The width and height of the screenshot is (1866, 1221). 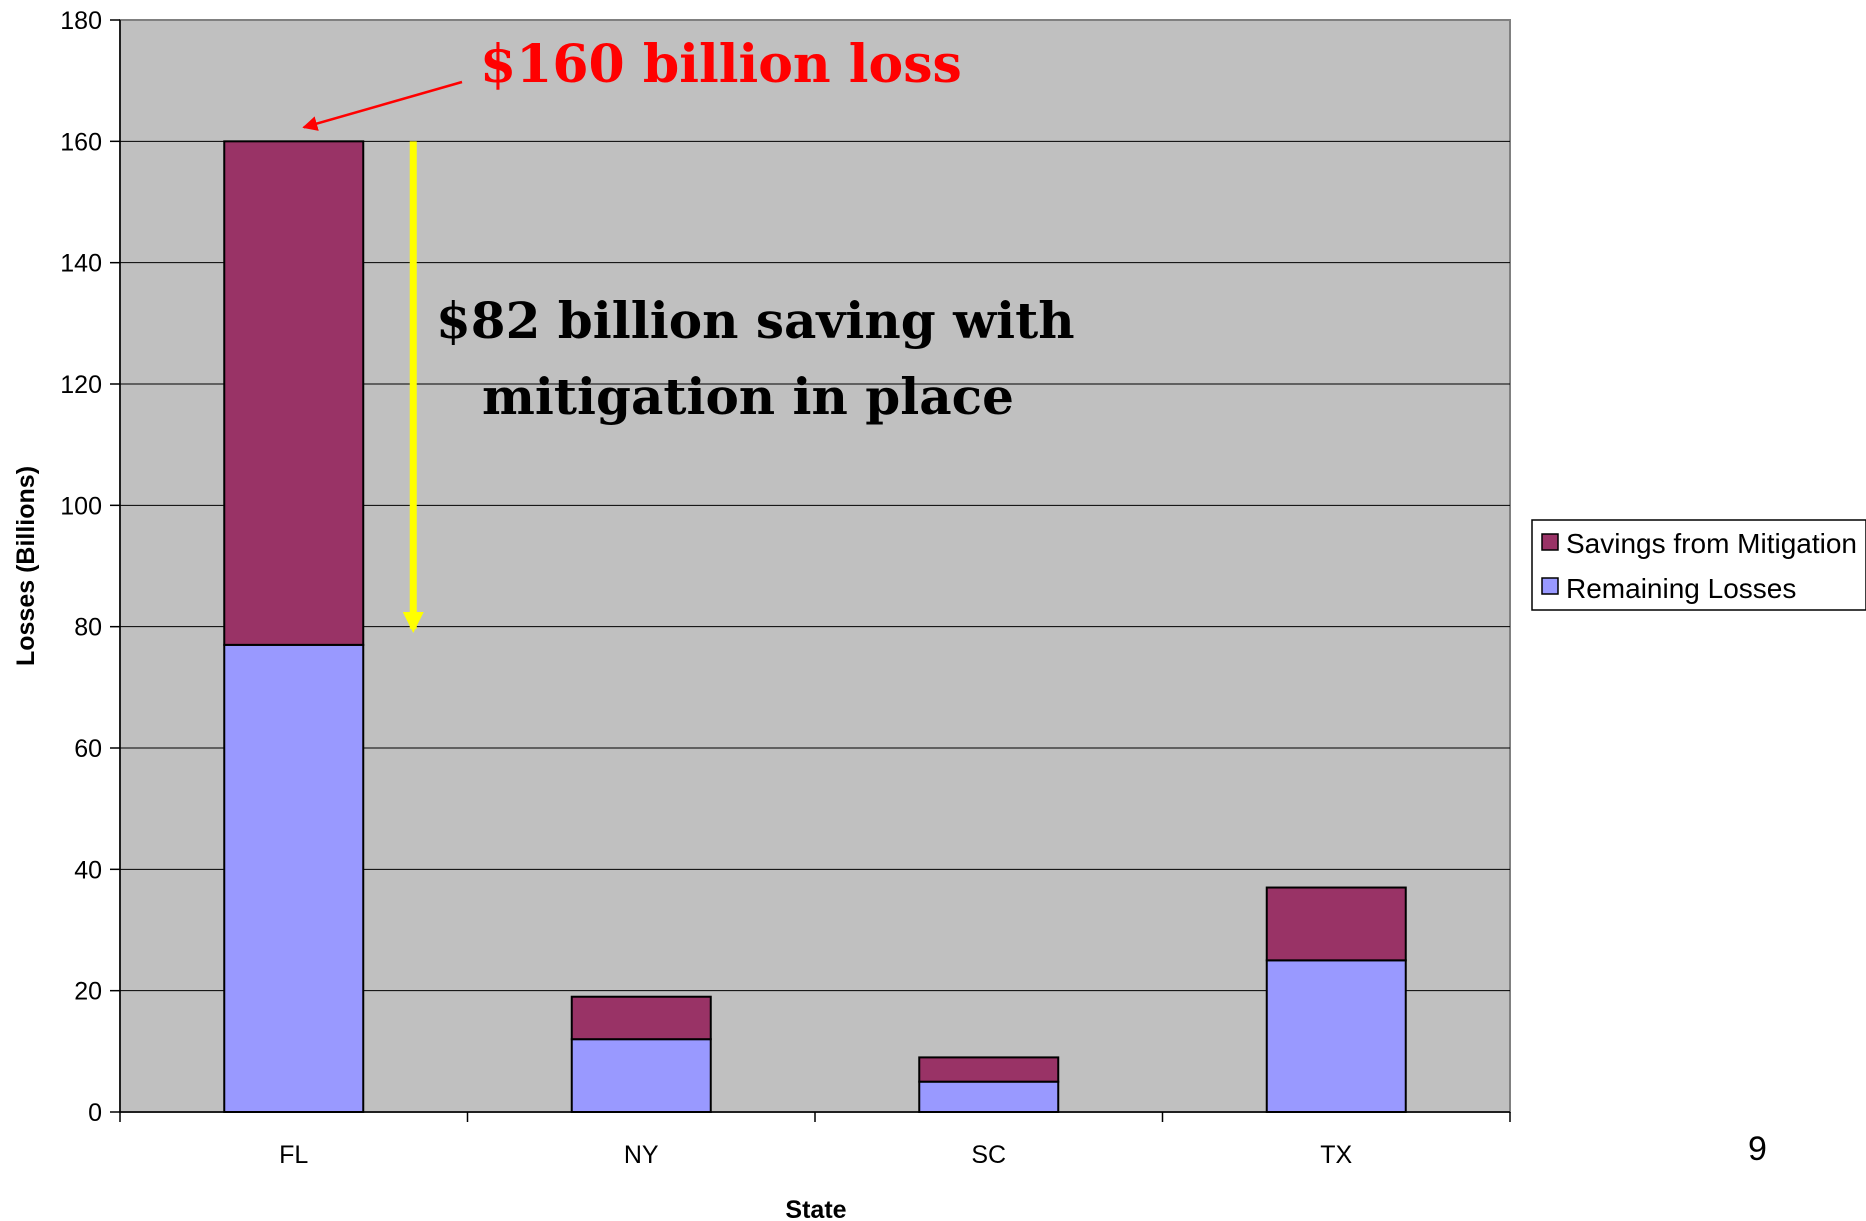 What do you see at coordinates (641, 1155) in the screenshot?
I see `x-tick-label-ny: NY` at bounding box center [641, 1155].